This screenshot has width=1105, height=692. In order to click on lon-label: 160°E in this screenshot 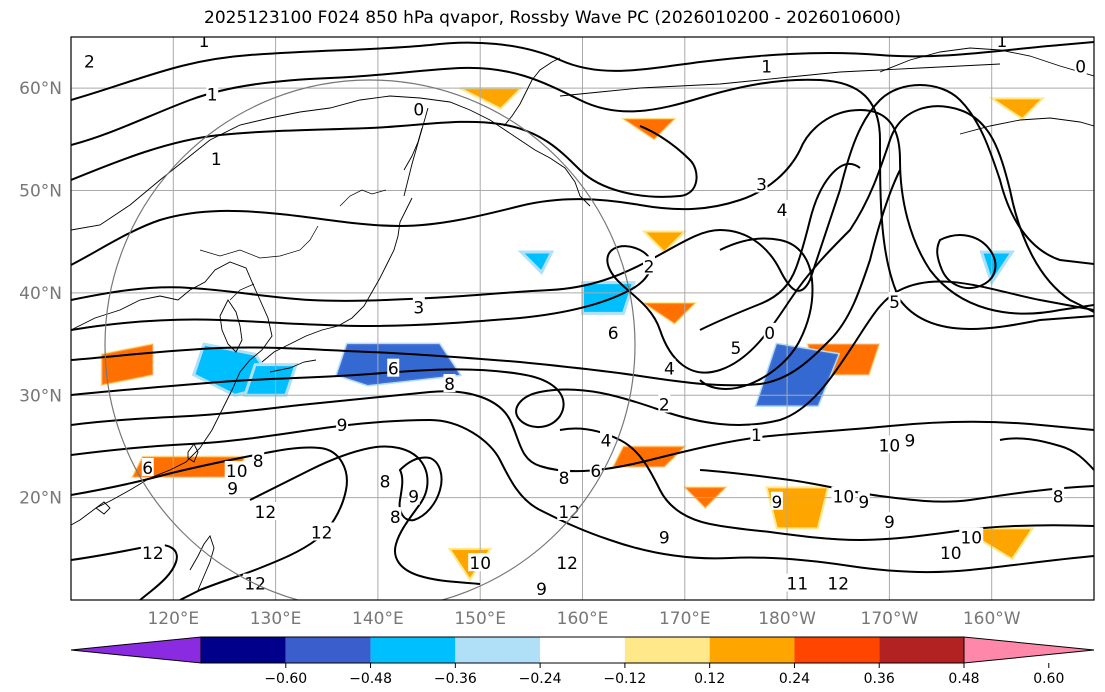, I will do `click(583, 619)`.